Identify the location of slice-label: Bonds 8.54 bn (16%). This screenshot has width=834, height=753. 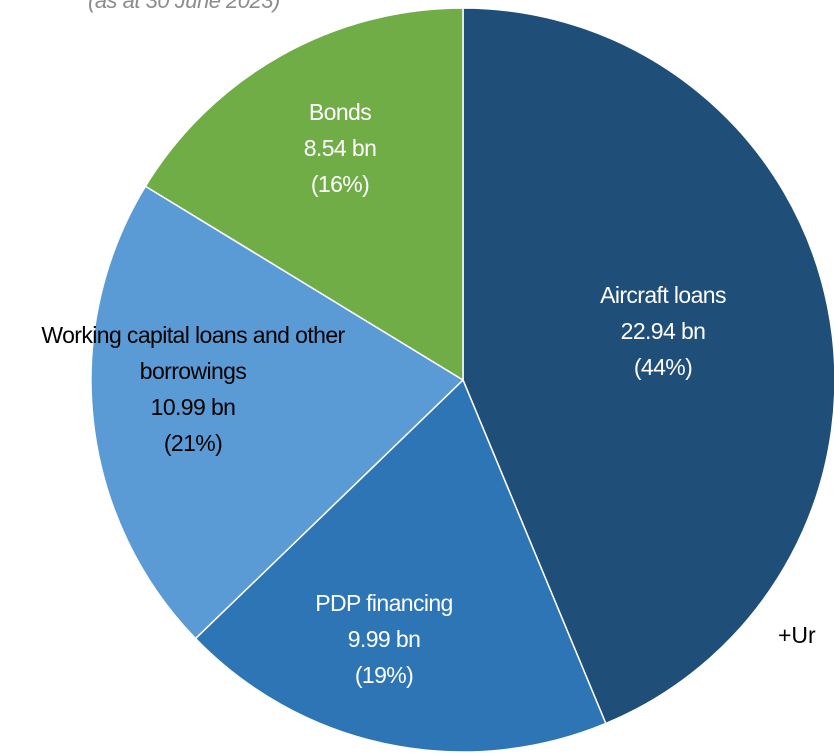
(340, 148).